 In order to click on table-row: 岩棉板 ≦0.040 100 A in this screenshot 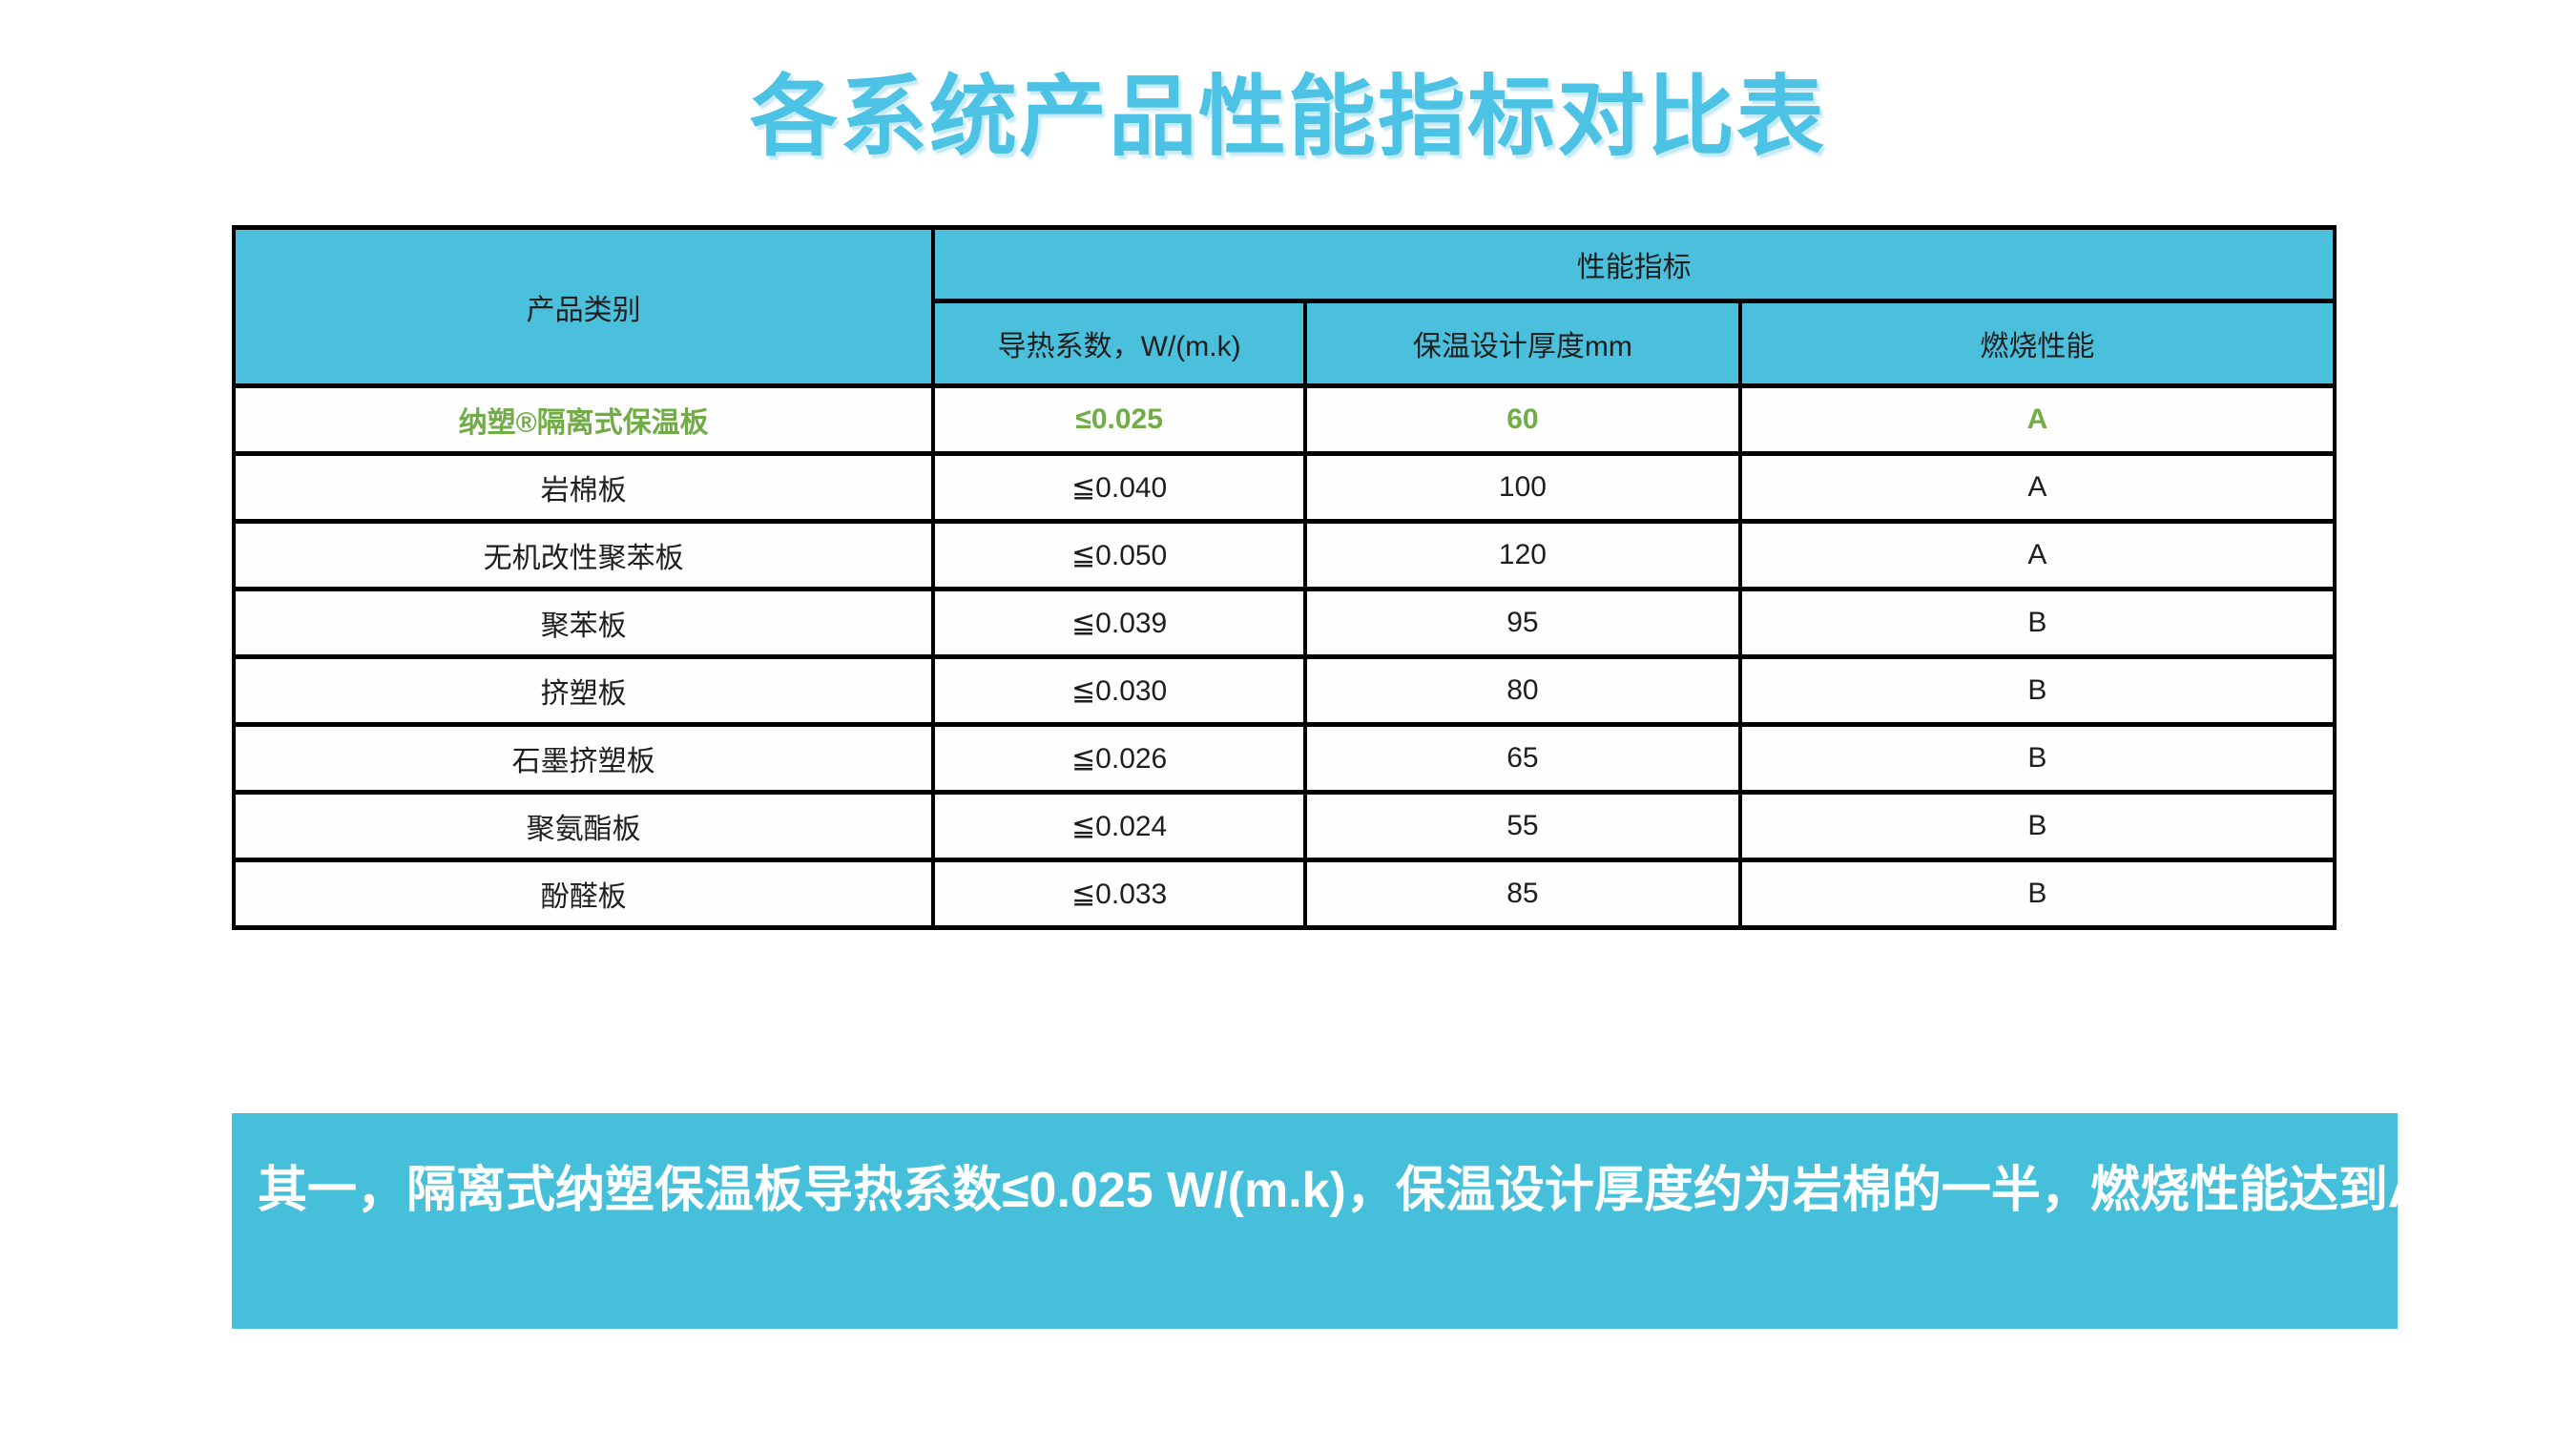, I will do `click(1284, 487)`.